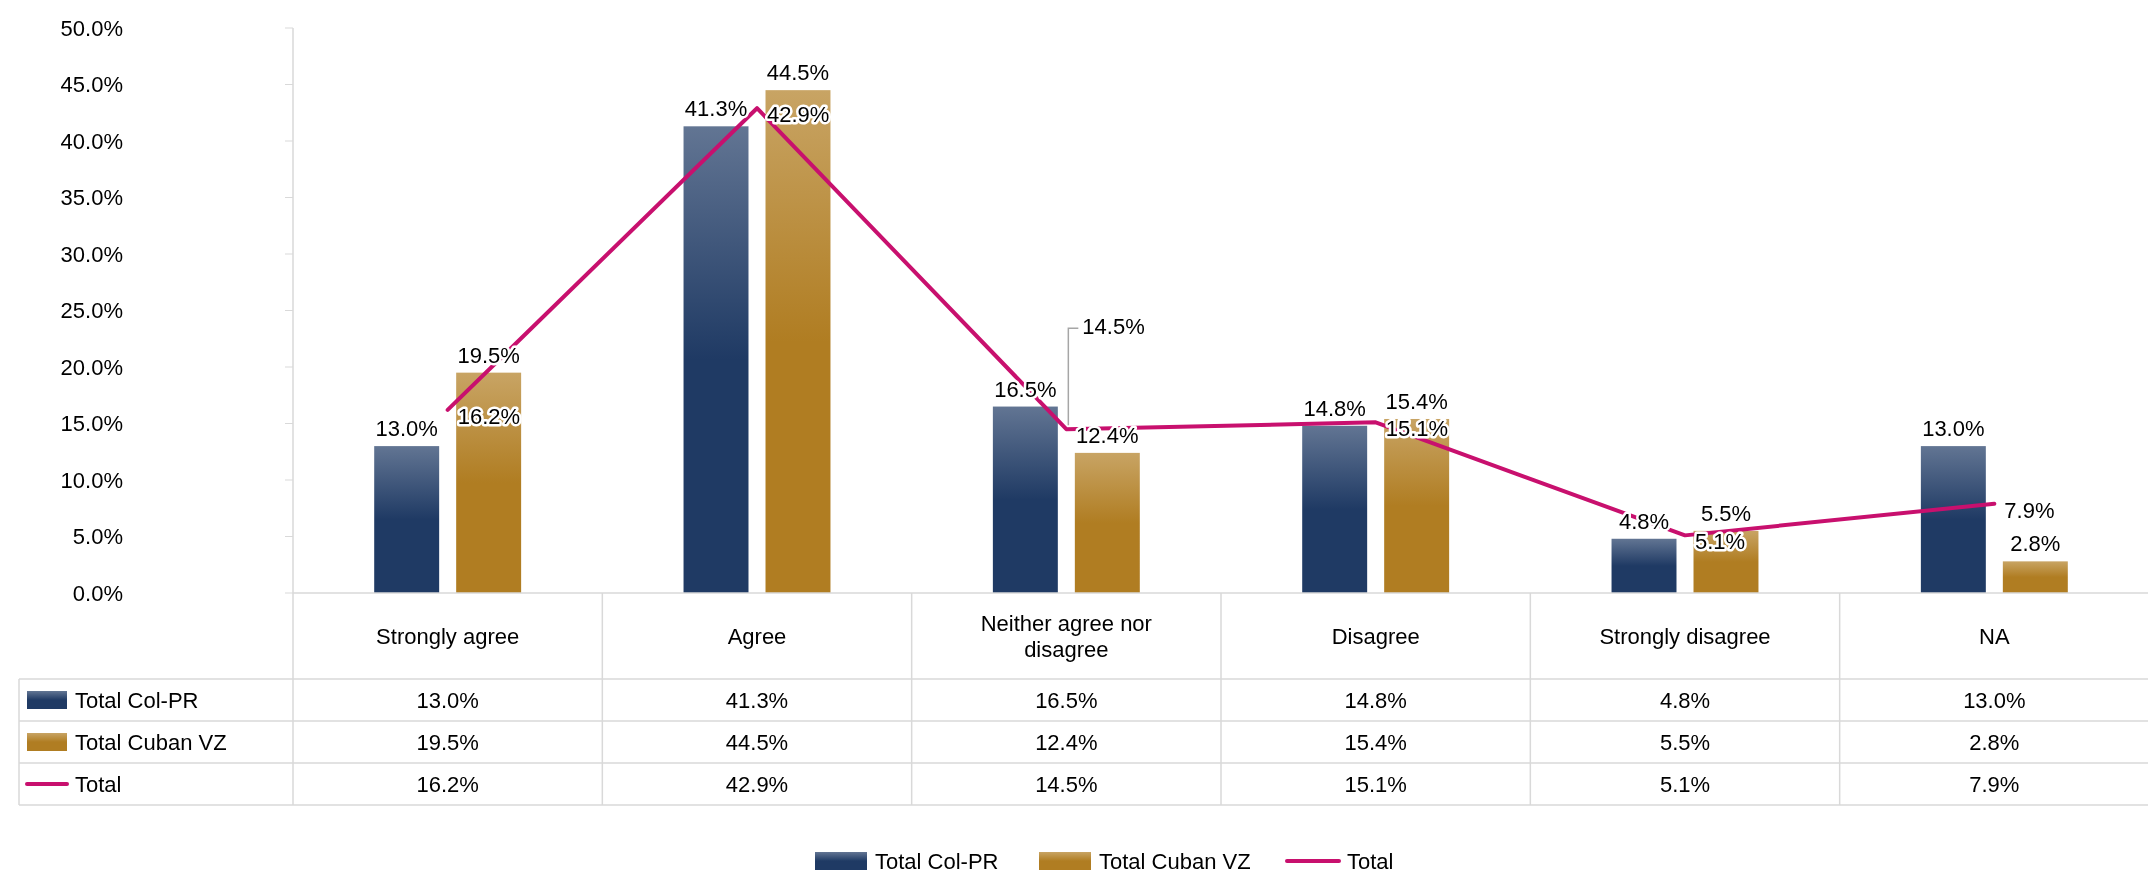 This screenshot has height=871, width=2148. What do you see at coordinates (1685, 700) in the screenshot?
I see `data-label: 4.8%` at bounding box center [1685, 700].